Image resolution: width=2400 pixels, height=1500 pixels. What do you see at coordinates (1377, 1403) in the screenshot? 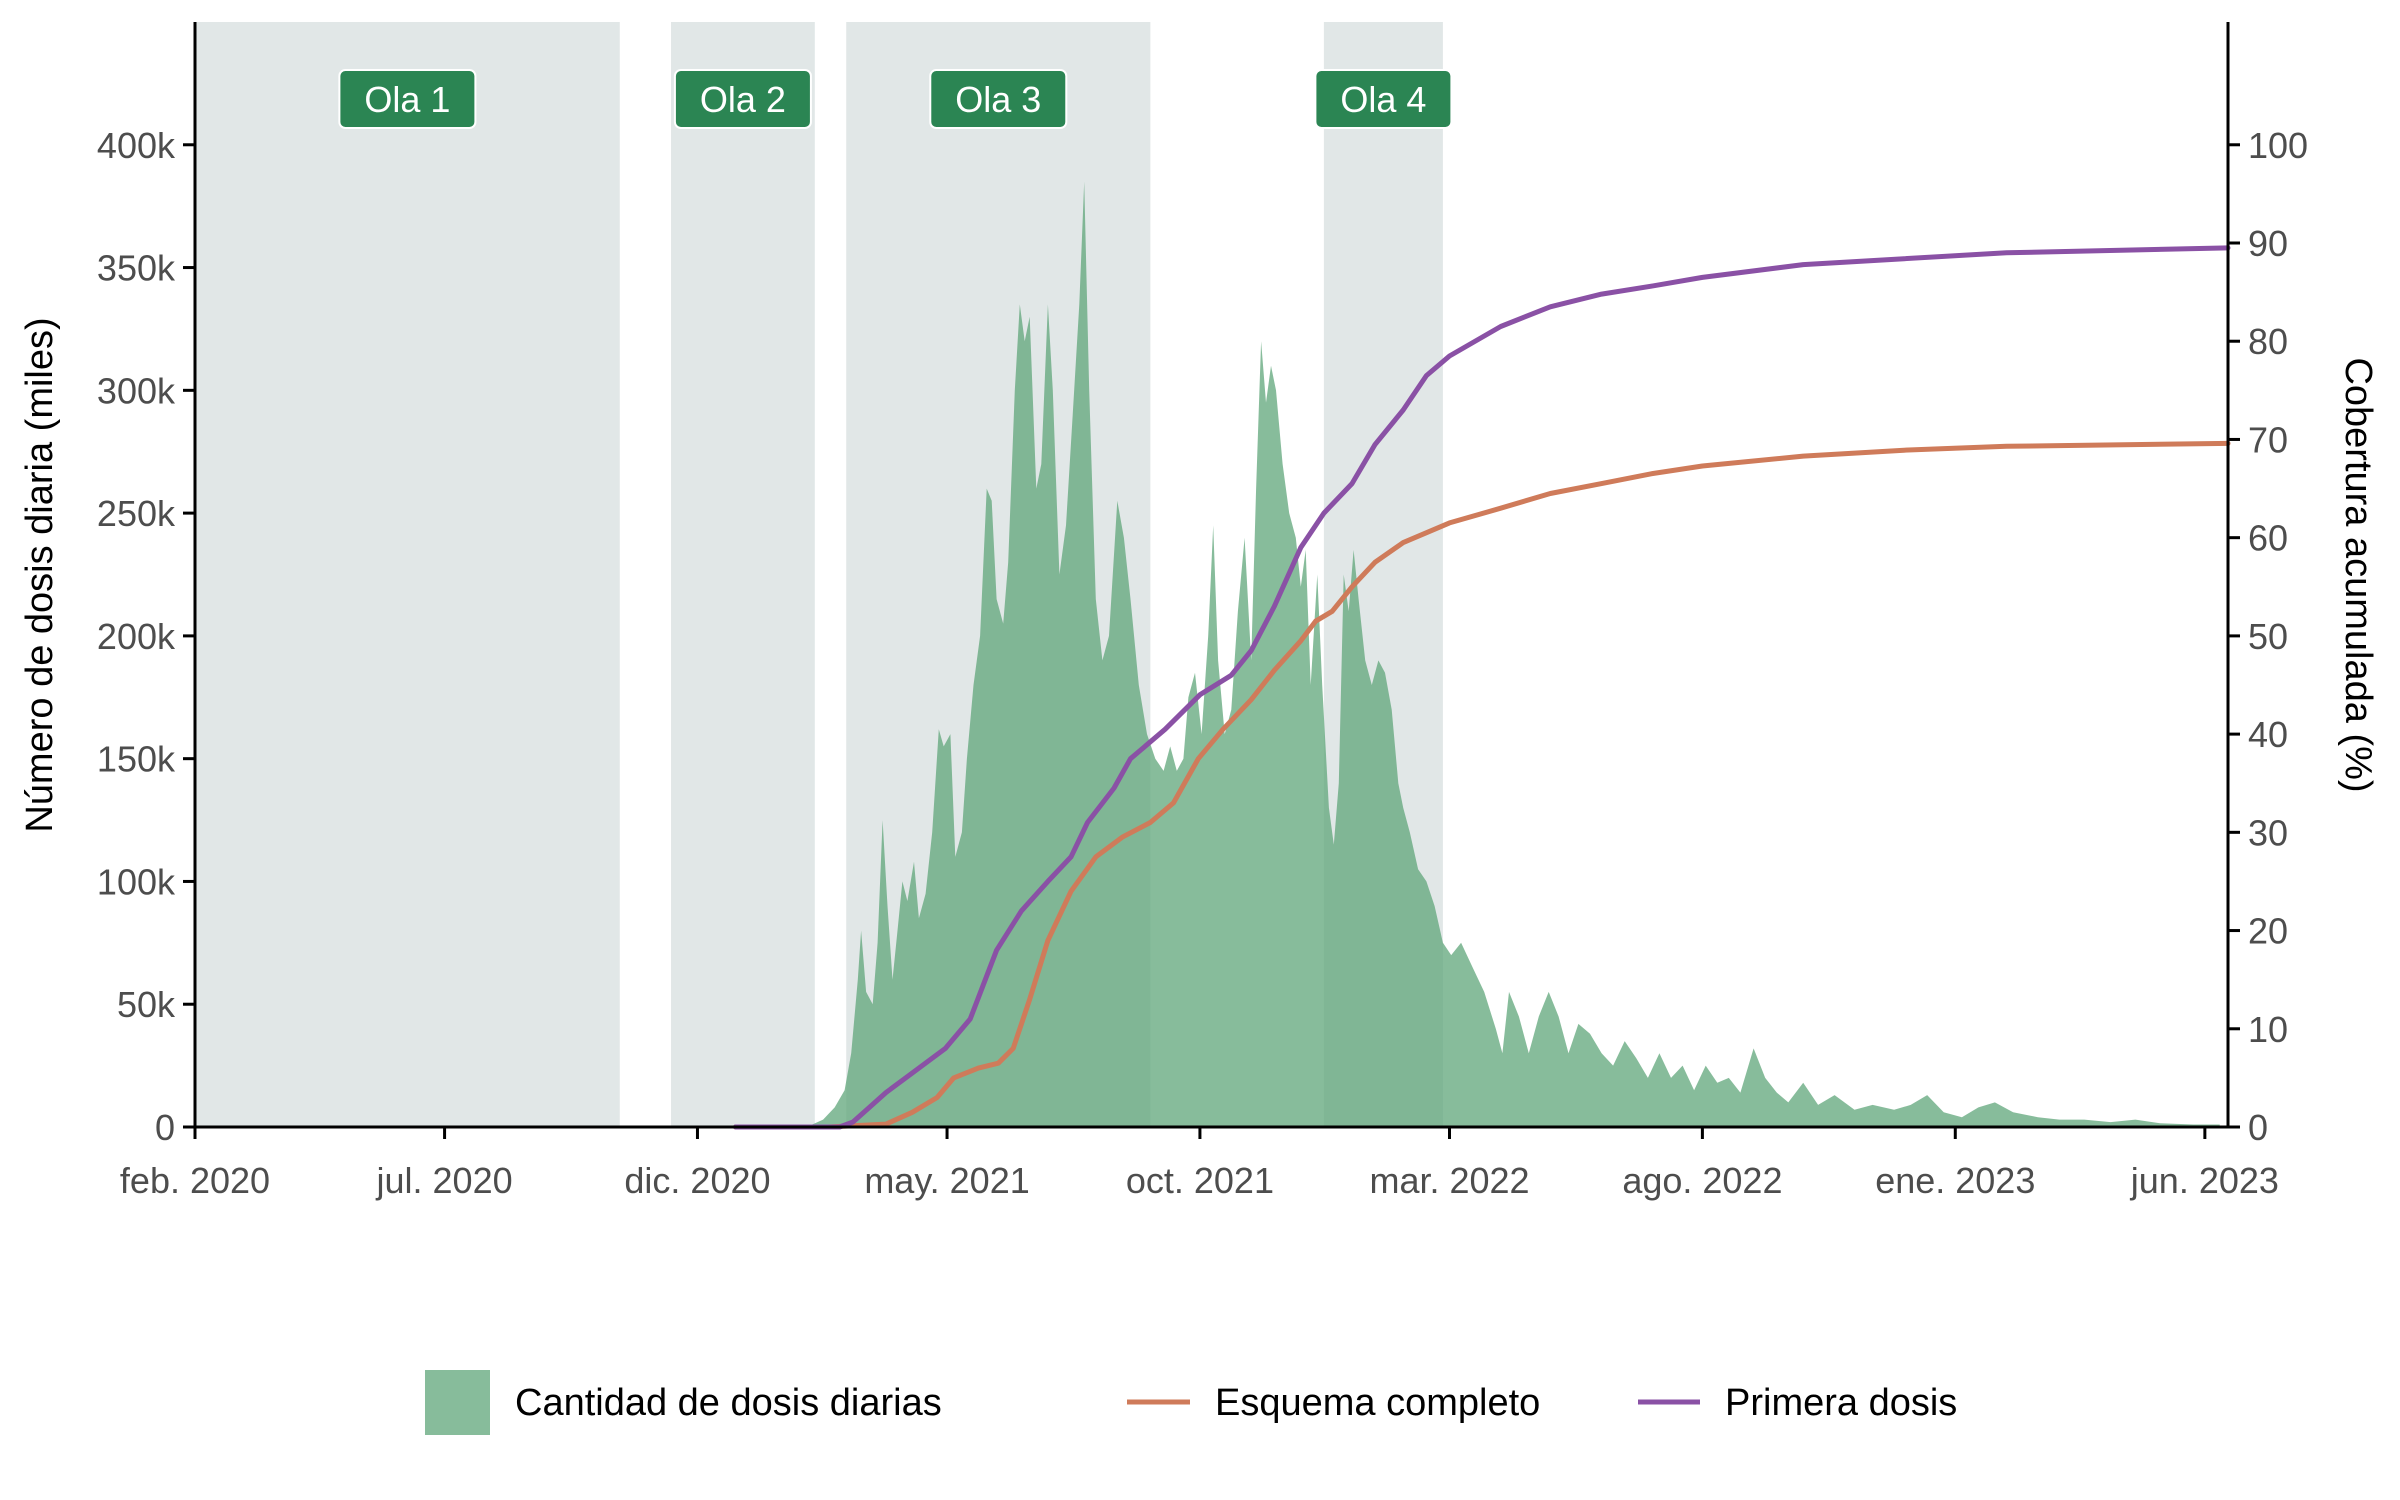
I see `legend-label-complete: Esquema completo` at bounding box center [1377, 1403].